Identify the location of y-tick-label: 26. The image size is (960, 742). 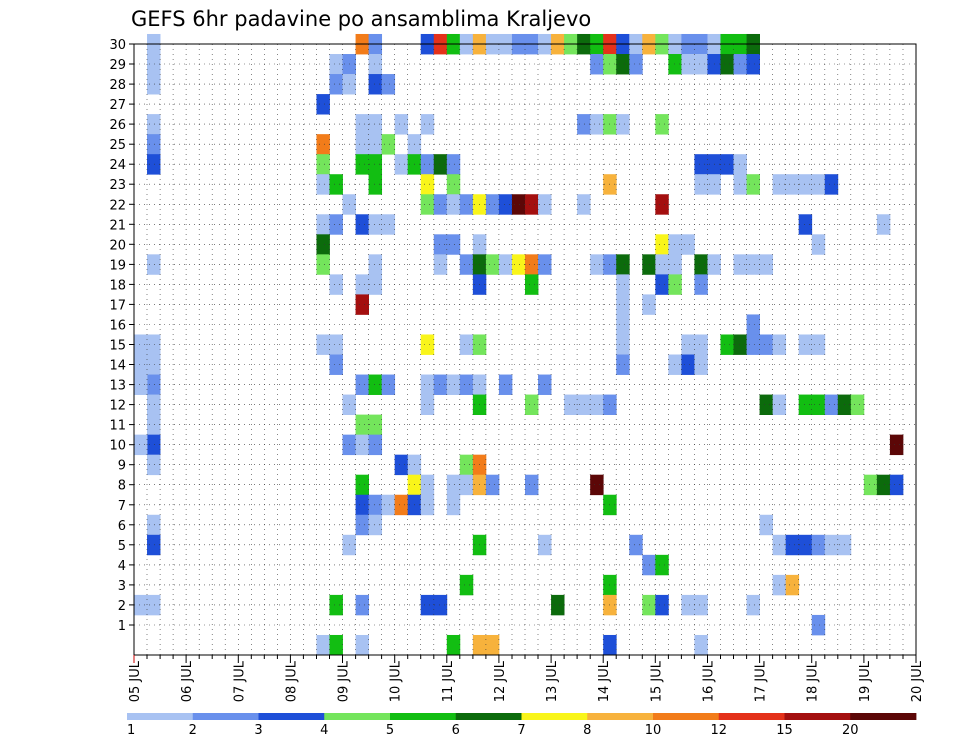
(117, 125).